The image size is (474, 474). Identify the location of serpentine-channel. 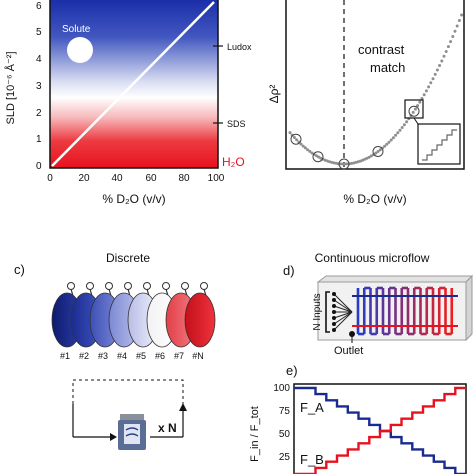
(405, 311).